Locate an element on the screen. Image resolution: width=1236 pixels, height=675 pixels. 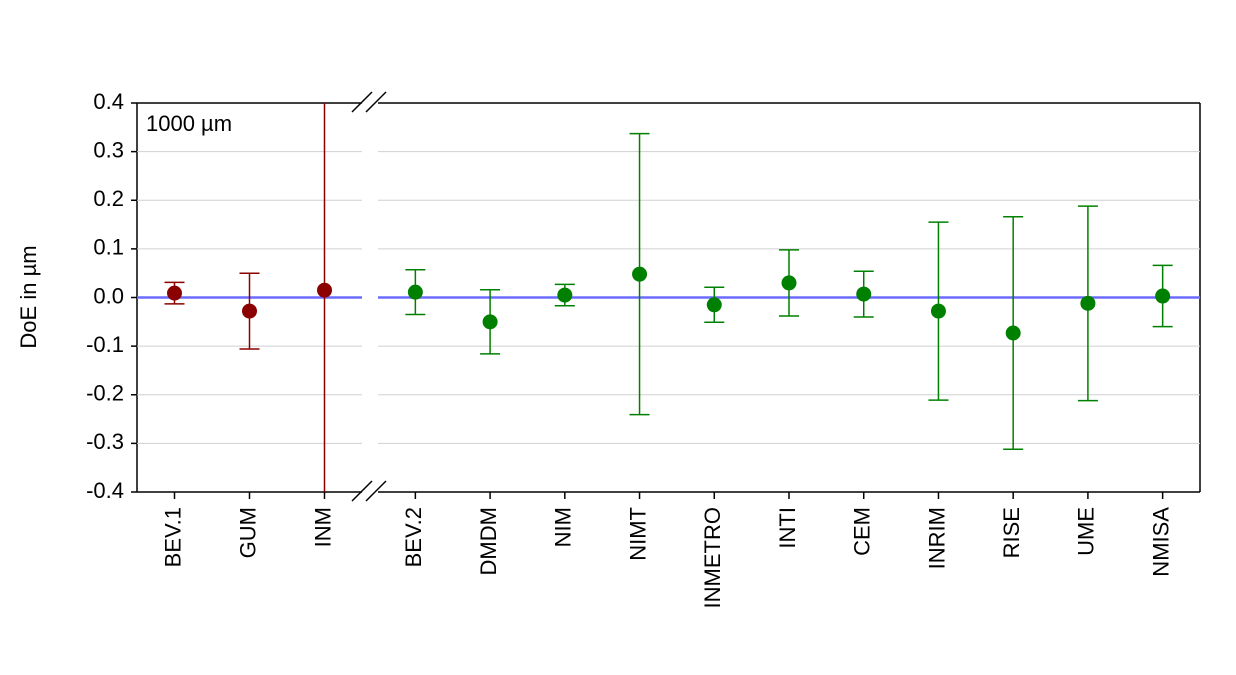
x-tick-label: NIMT is located at coordinates (637, 534).